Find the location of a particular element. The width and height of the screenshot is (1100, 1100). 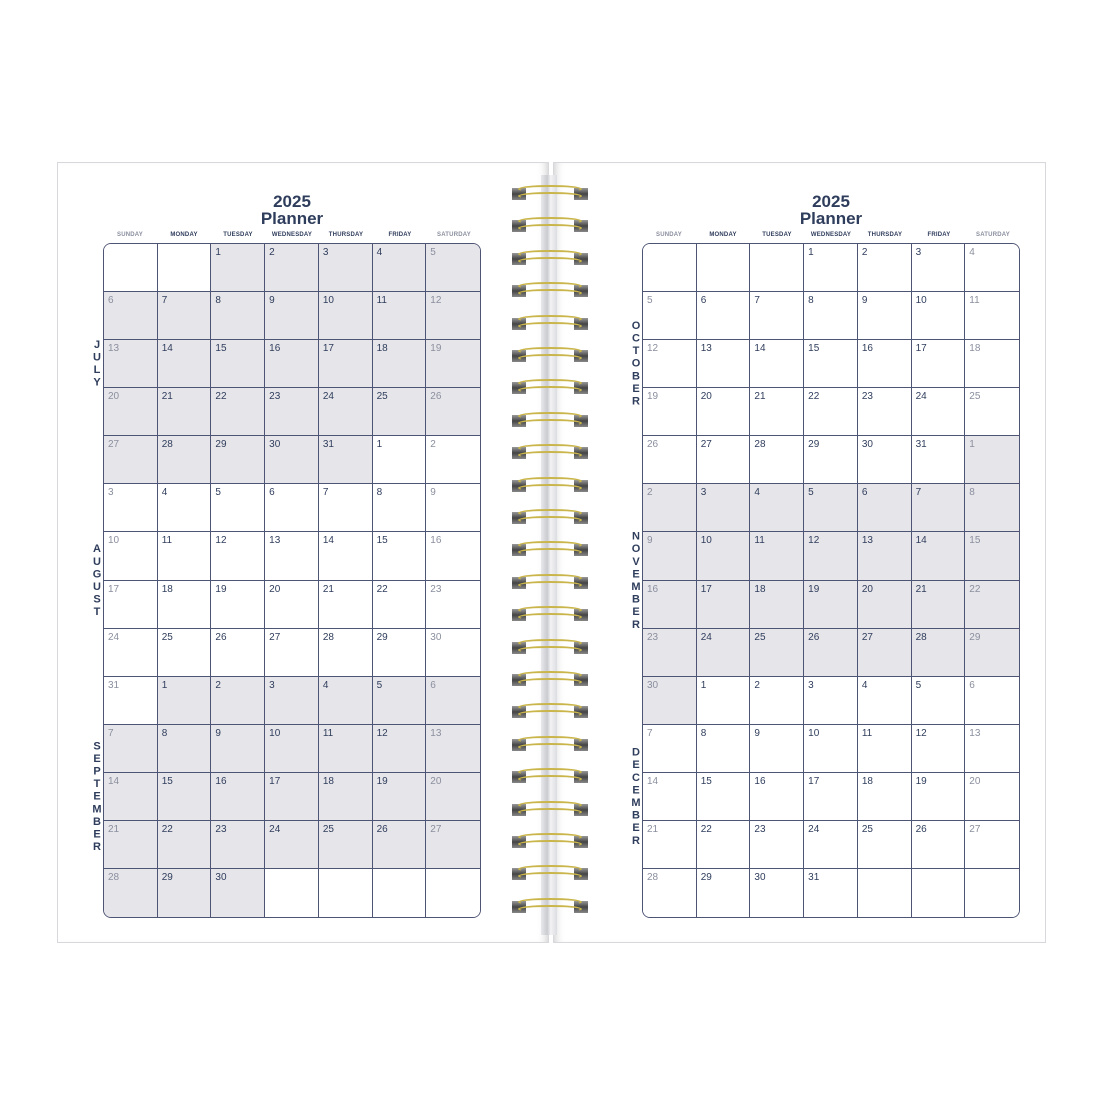

day-cell-december-29: 29 is located at coordinates (723, 892).